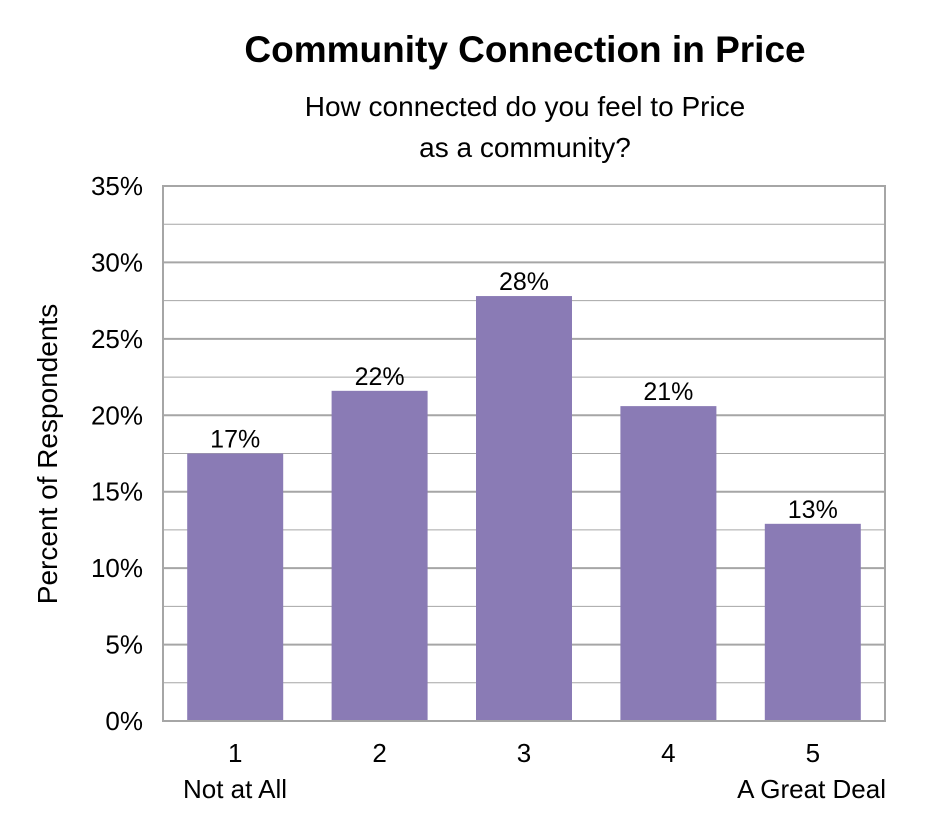 This screenshot has height=840, width=945. I want to click on y-tick-label: 20%, so click(117, 415).